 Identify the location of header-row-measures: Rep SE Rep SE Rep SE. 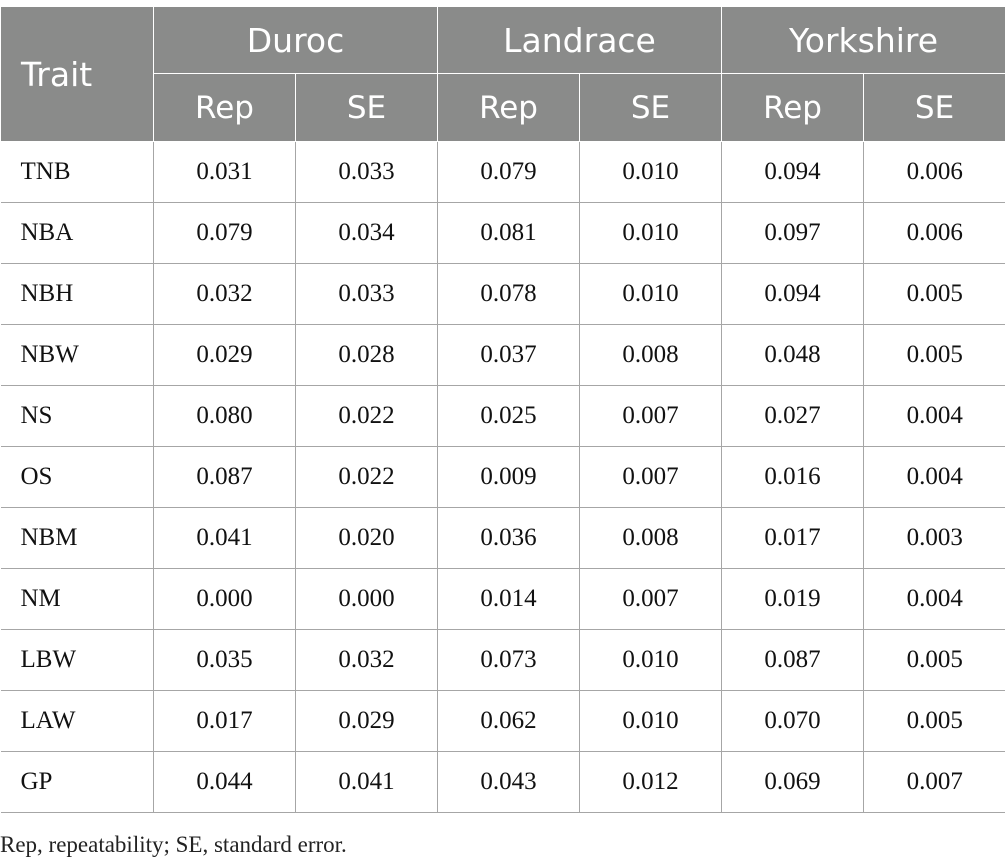
(503, 107).